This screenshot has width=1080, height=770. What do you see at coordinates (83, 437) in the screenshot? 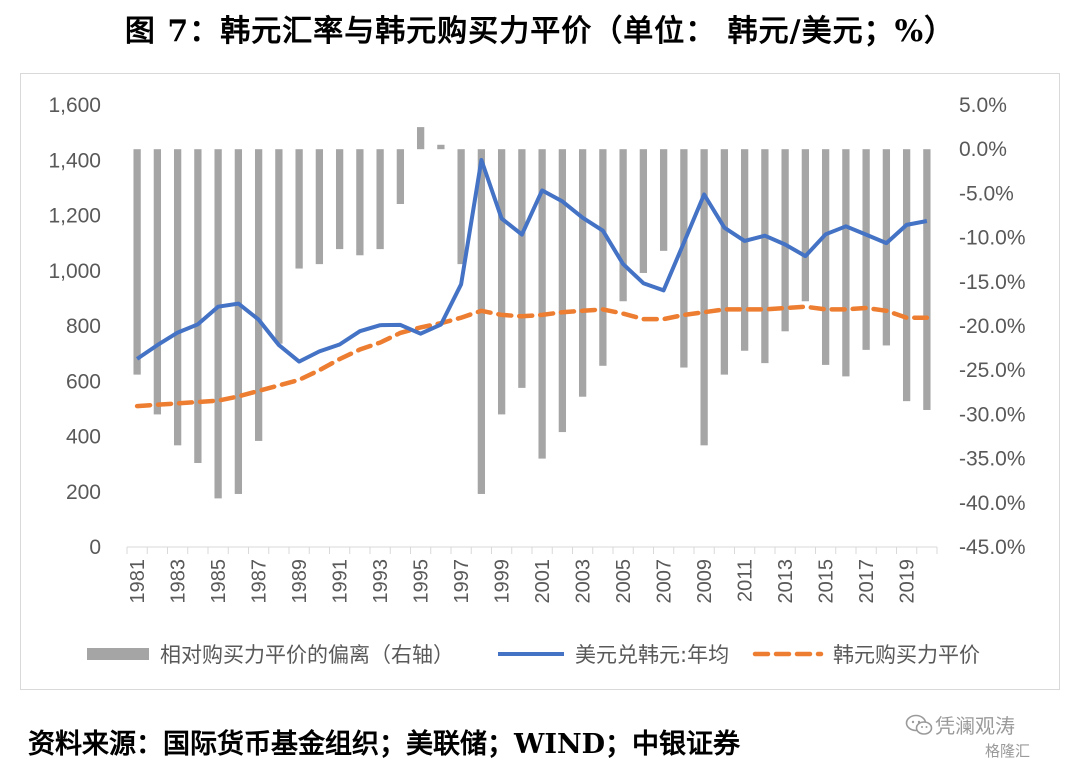
I see `y-left-tick-label: 400` at bounding box center [83, 437].